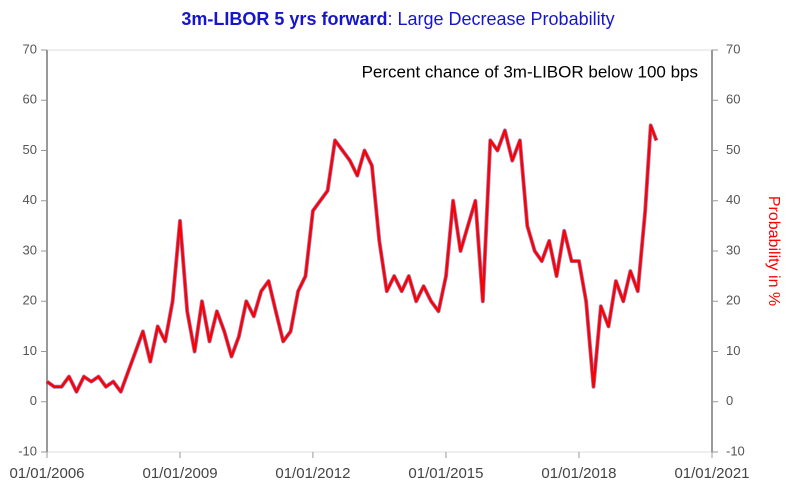 Image resolution: width=791 pixels, height=497 pixels. Describe the element at coordinates (33, 400) in the screenshot. I see `y-tick-label: 0` at that location.